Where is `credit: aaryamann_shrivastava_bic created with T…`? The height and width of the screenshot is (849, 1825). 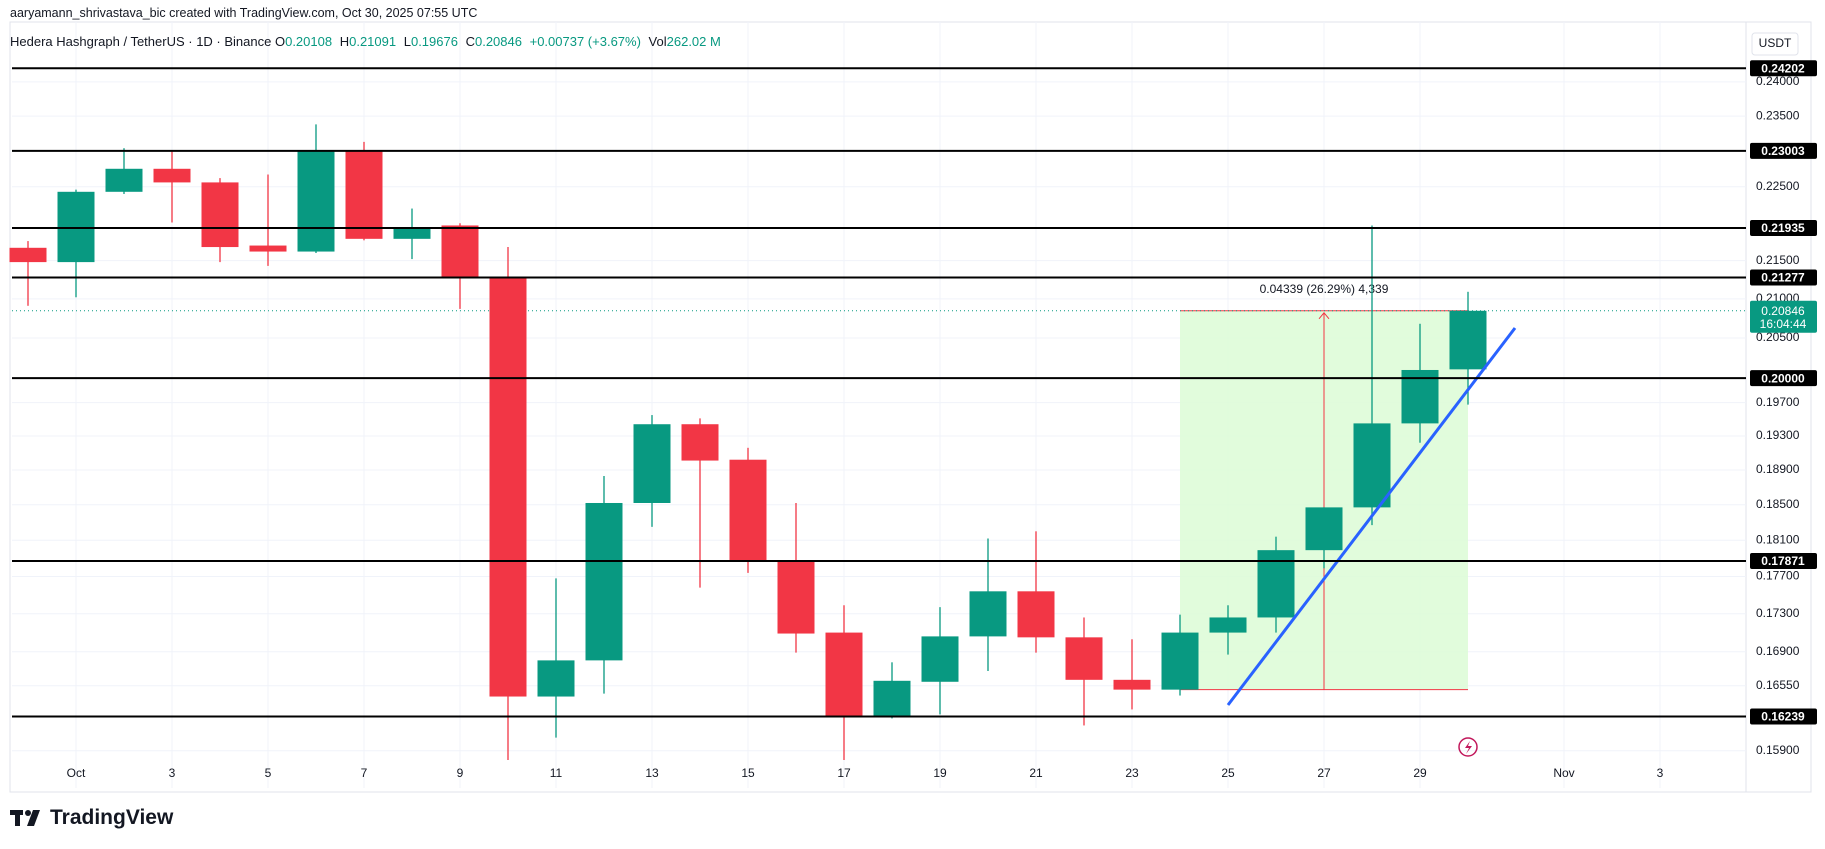
credit: aaryamann_shrivastava_bic created with T… is located at coordinates (244, 13).